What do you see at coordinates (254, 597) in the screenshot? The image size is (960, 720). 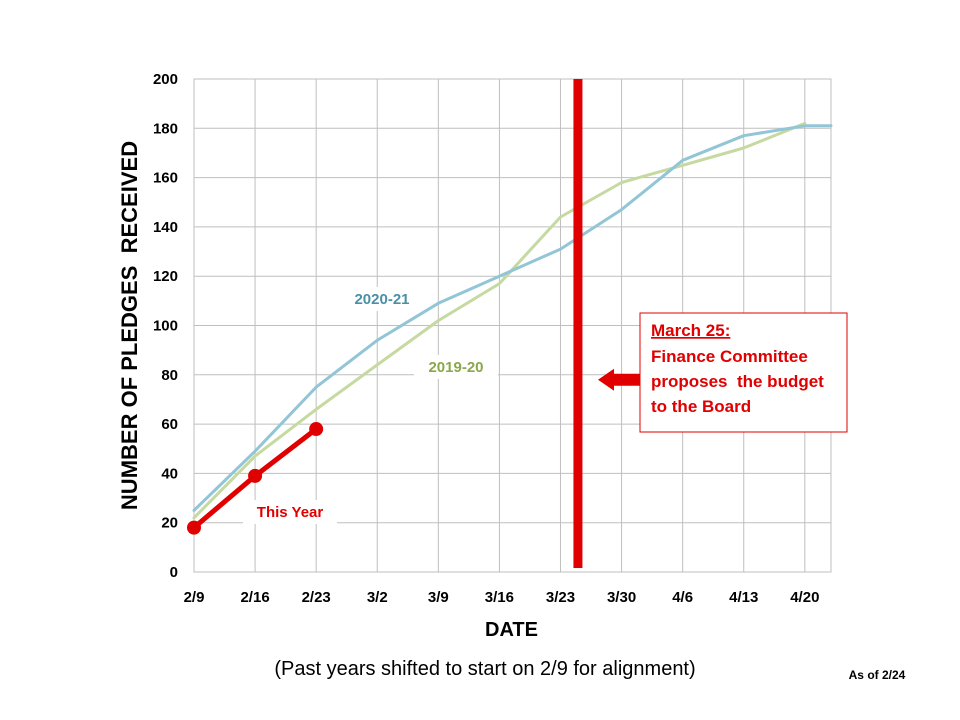 I see `x-tick-label: 2/16` at bounding box center [254, 597].